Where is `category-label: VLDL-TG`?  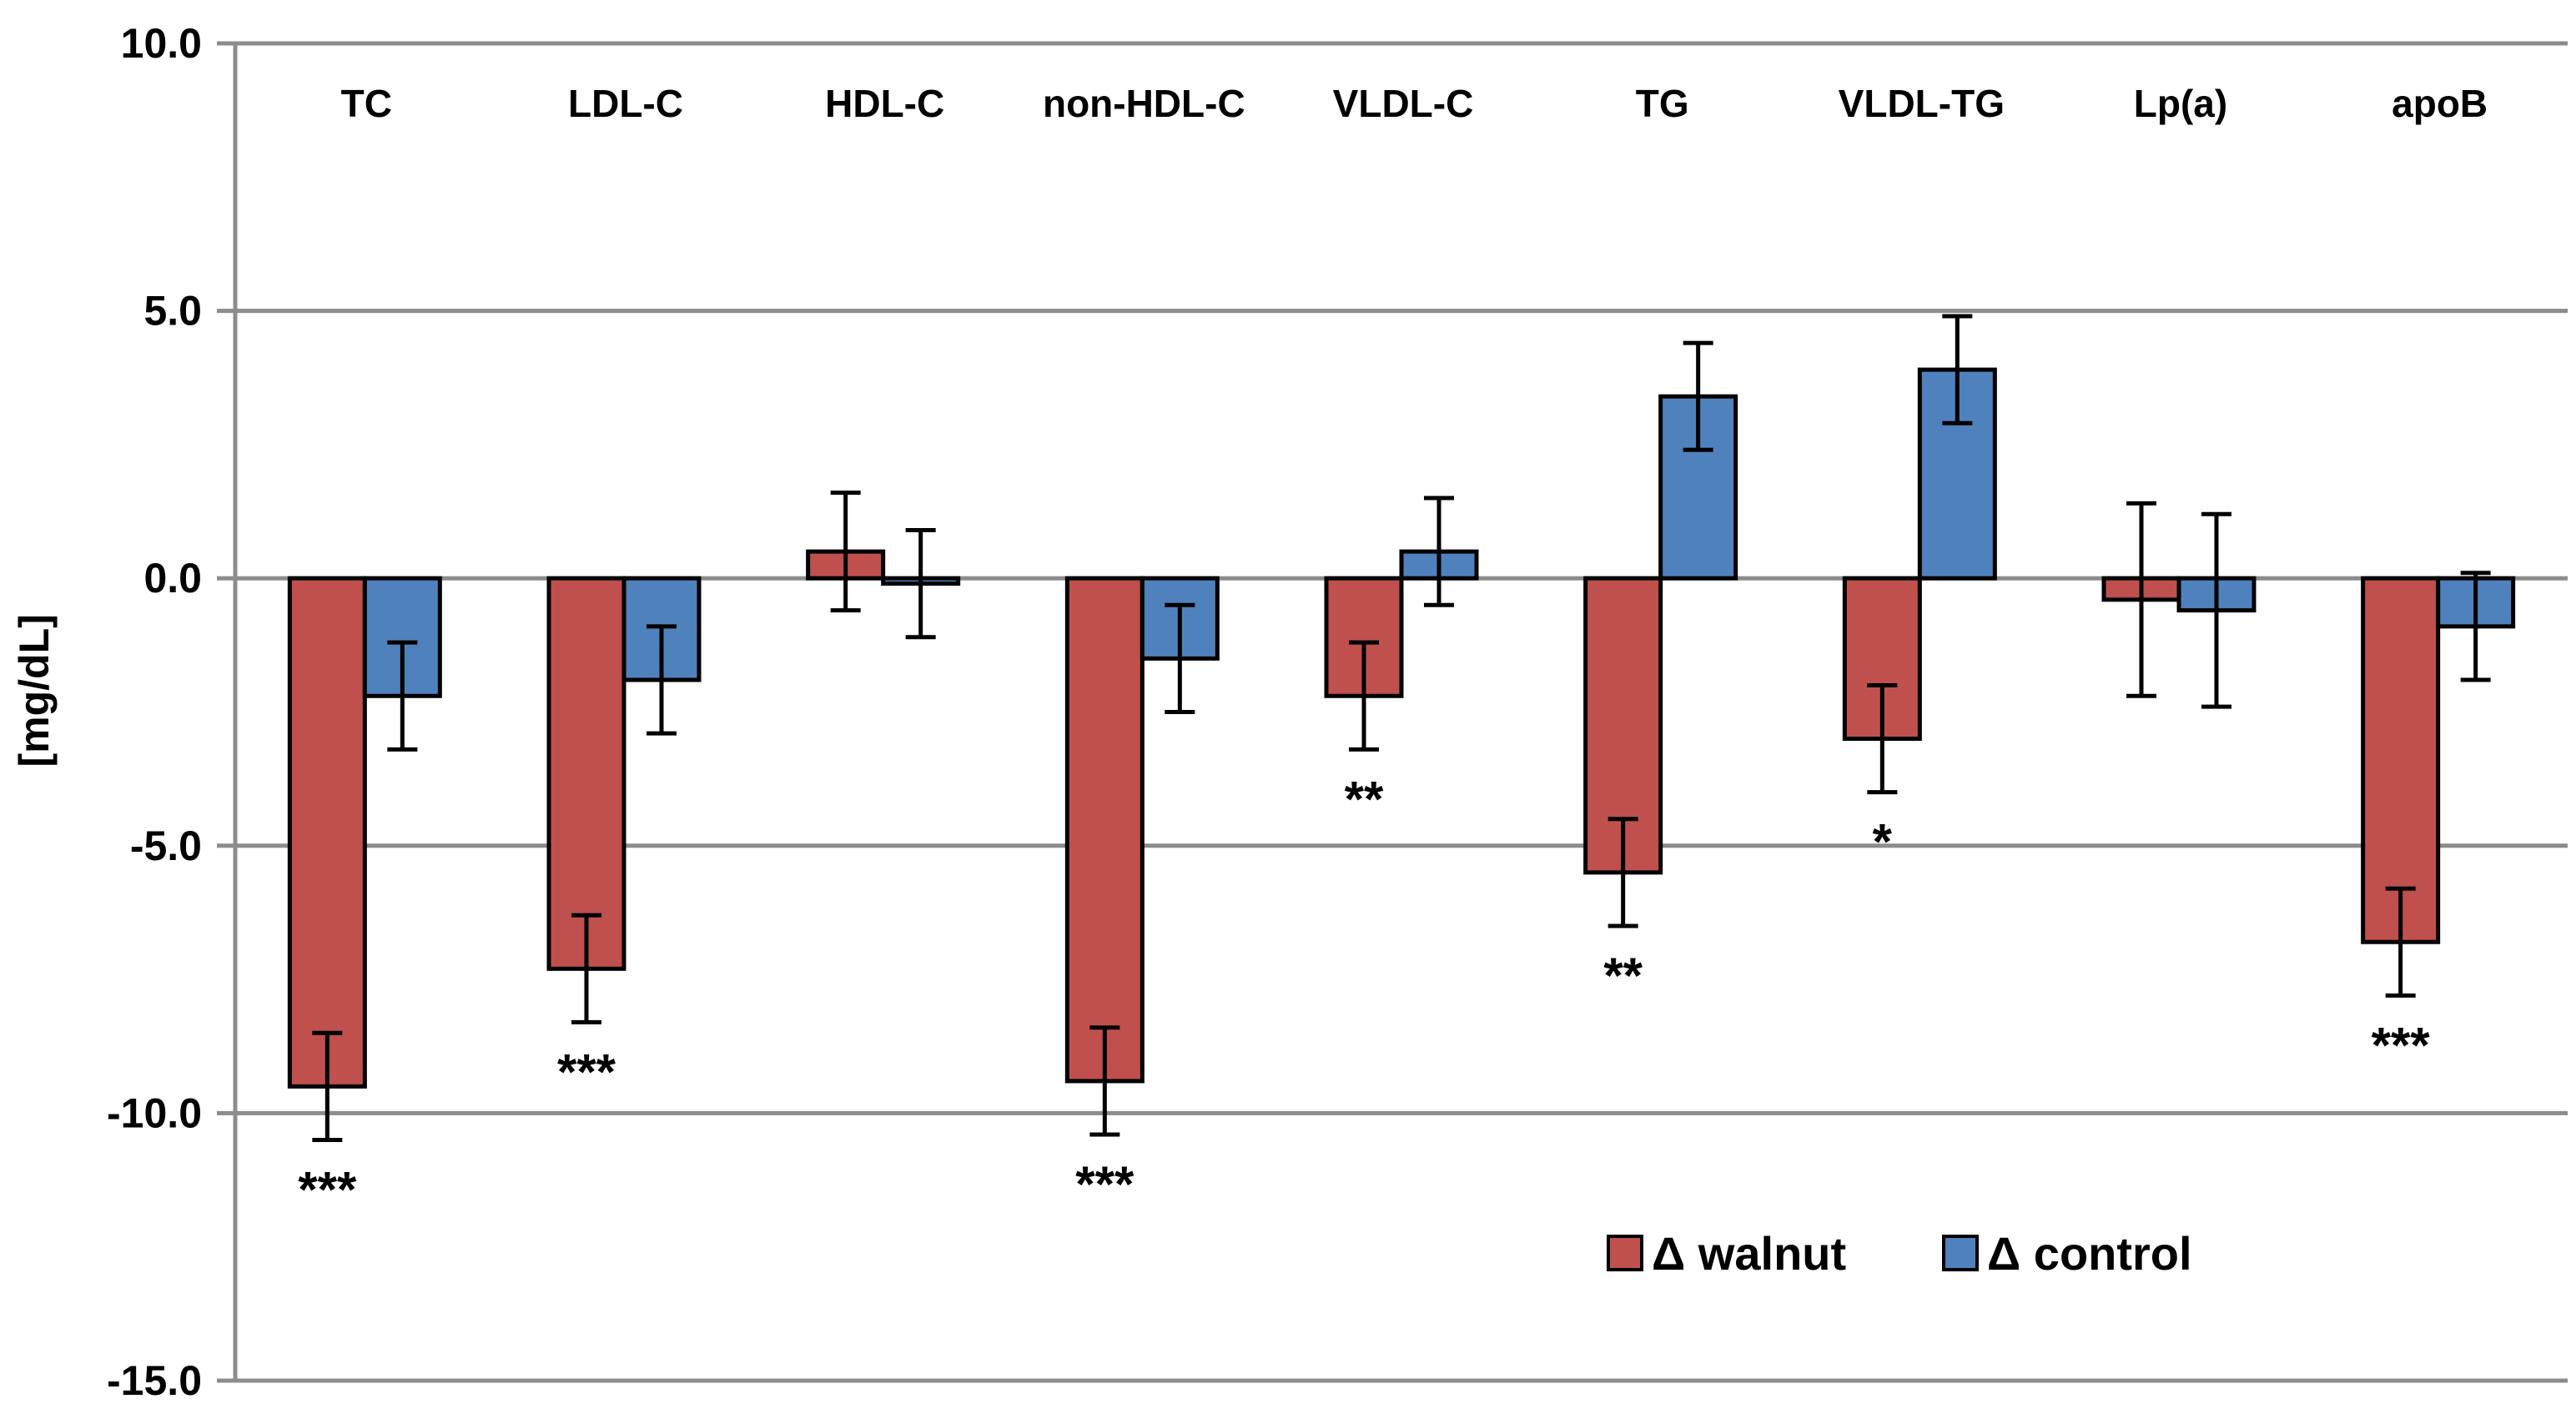
category-label: VLDL-TG is located at coordinates (1922, 103).